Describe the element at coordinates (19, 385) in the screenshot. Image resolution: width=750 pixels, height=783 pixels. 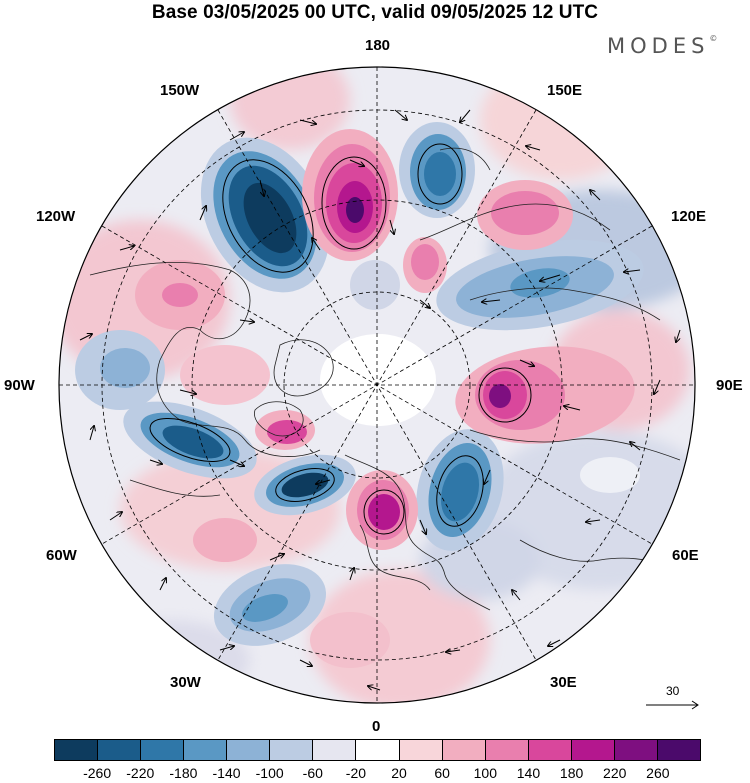
I see `label-90w: 90W` at that location.